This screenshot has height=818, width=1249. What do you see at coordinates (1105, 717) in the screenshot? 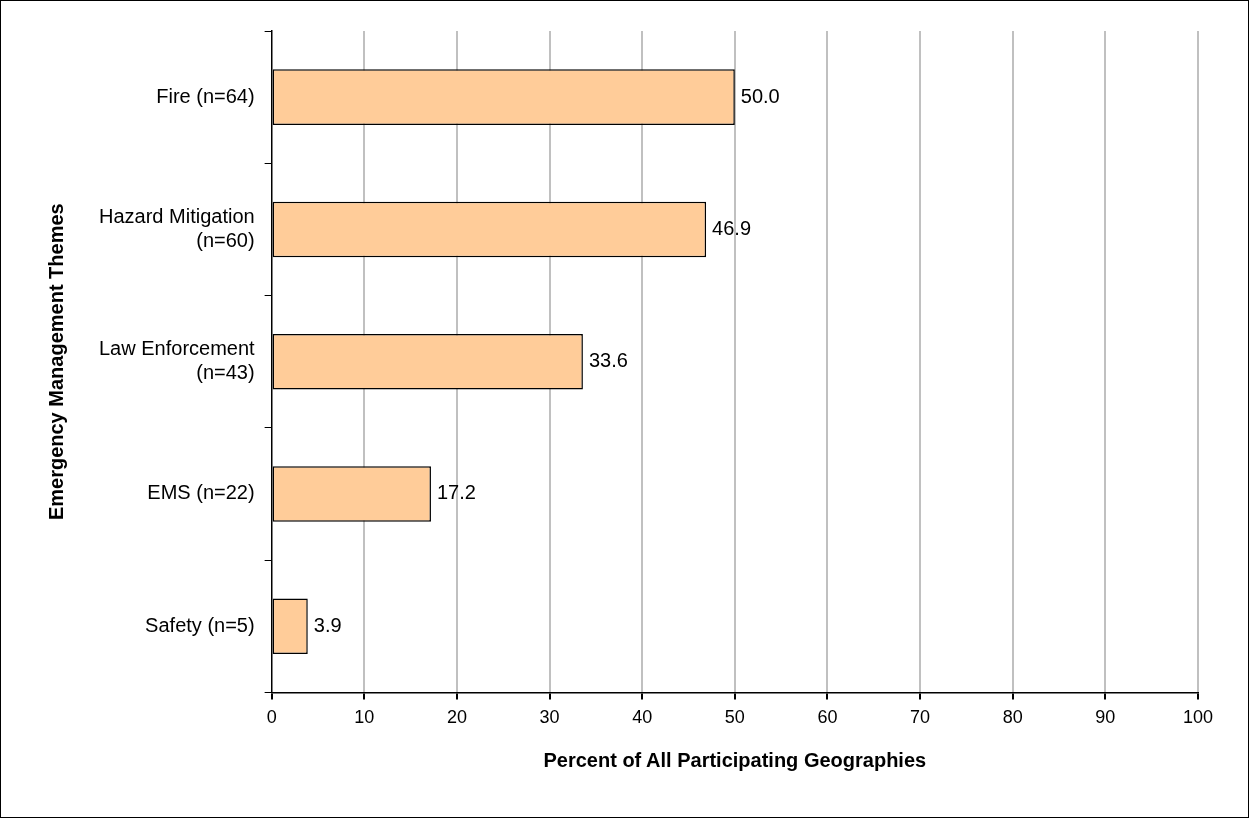
I see `x-tick-label: 90` at bounding box center [1105, 717].